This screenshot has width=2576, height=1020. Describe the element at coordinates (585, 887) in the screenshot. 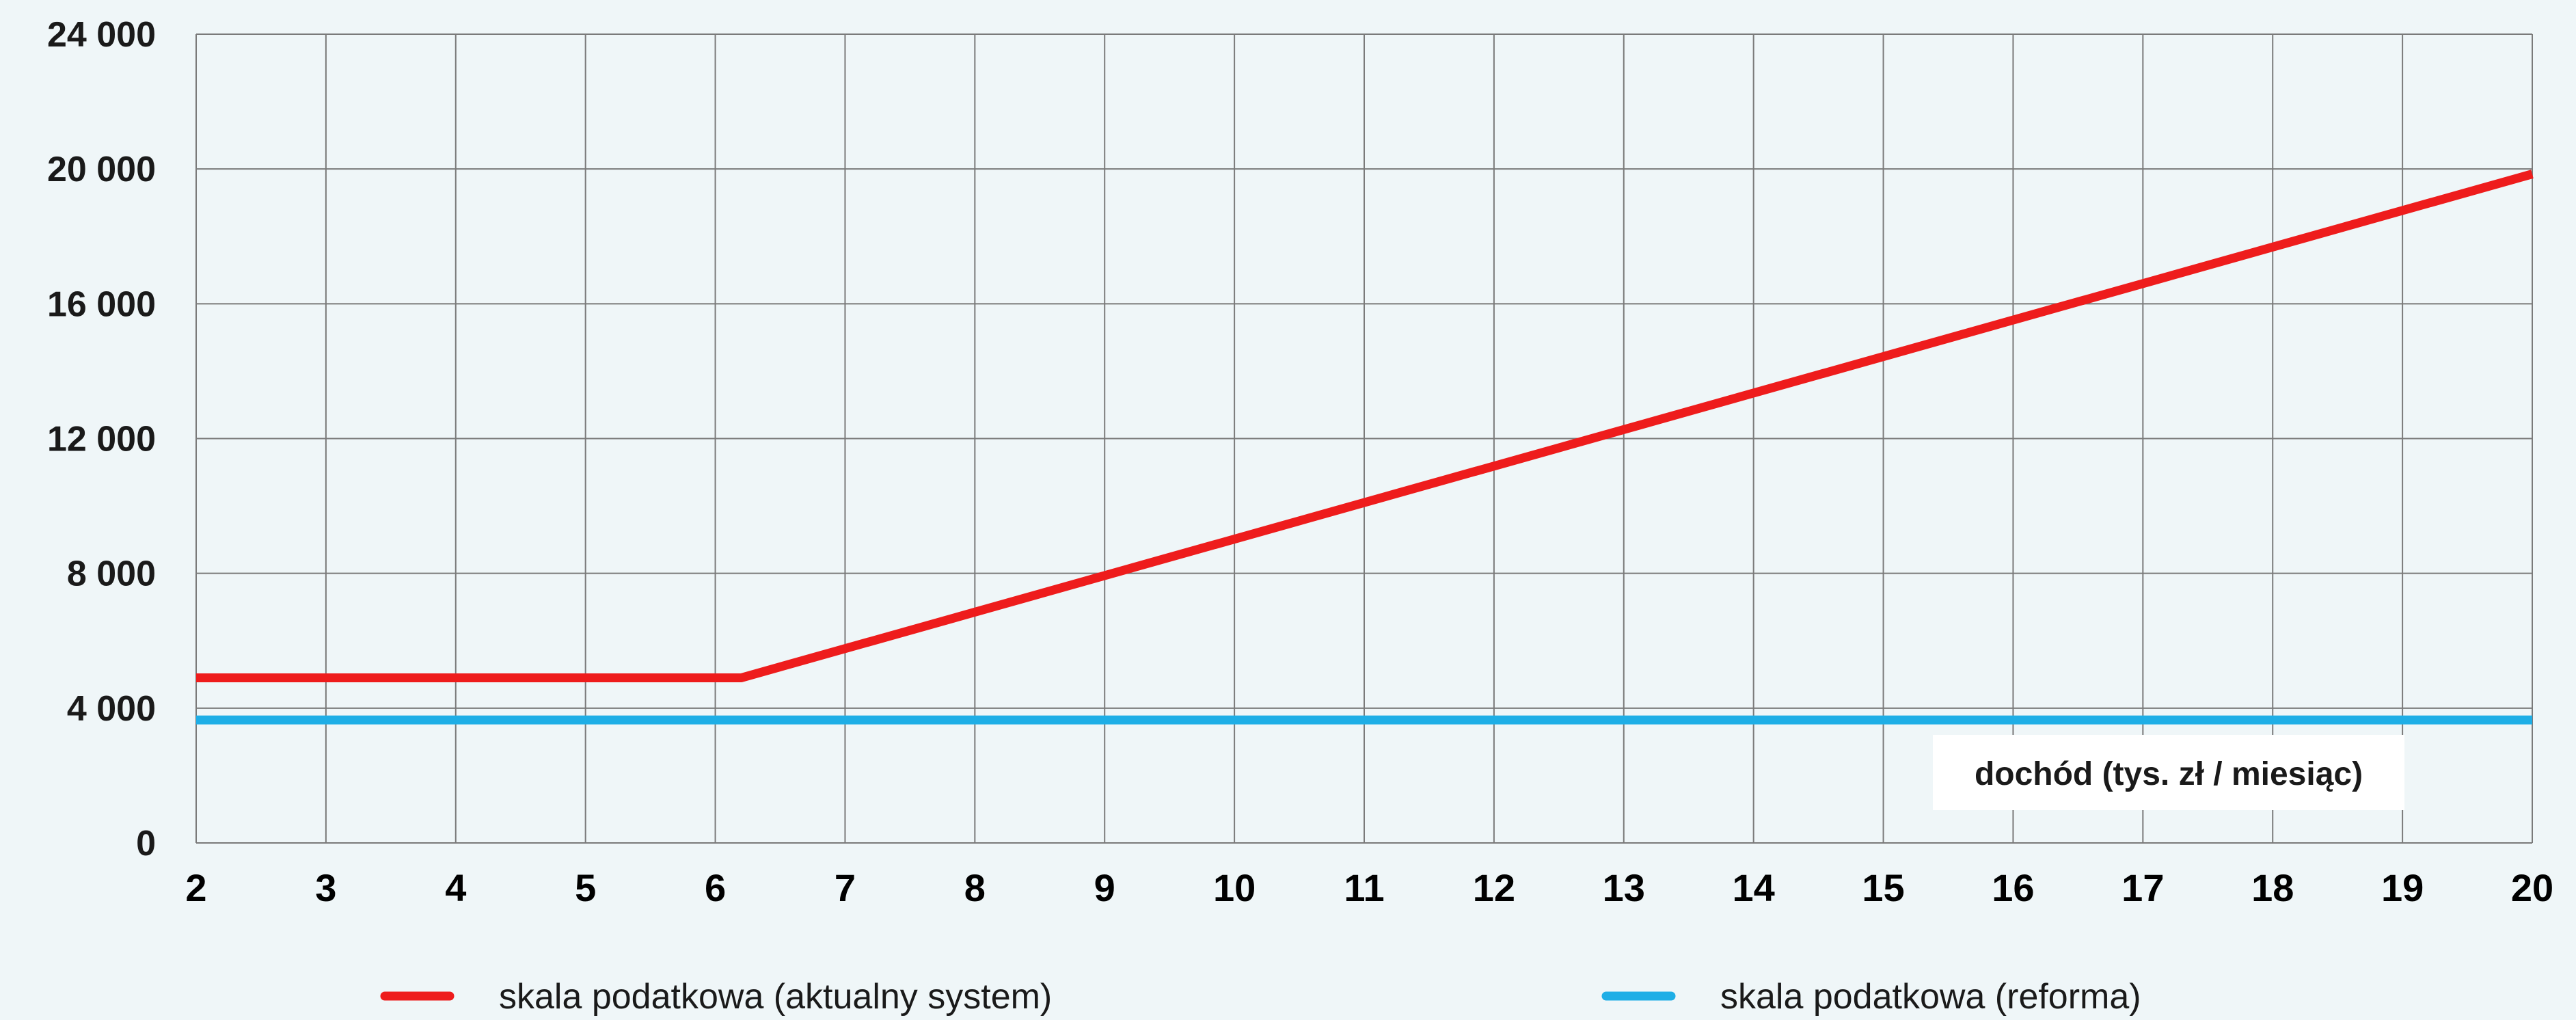

I see `x-tick-label: 5` at that location.